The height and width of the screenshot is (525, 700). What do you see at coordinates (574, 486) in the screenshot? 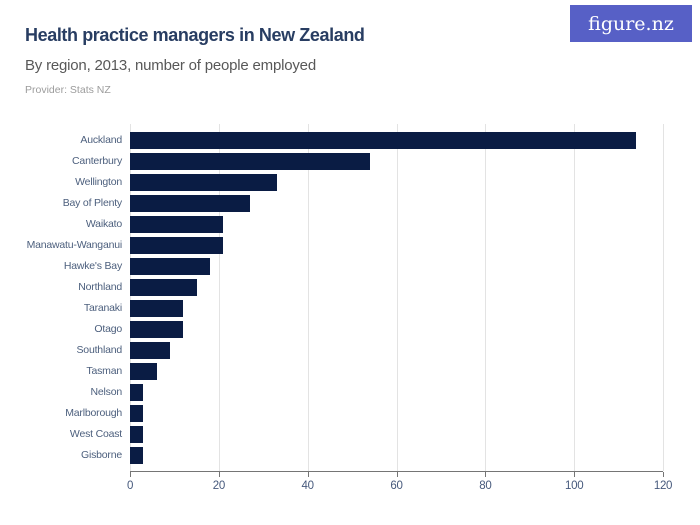
I see `axis-tick-label-100: 100` at bounding box center [574, 486].